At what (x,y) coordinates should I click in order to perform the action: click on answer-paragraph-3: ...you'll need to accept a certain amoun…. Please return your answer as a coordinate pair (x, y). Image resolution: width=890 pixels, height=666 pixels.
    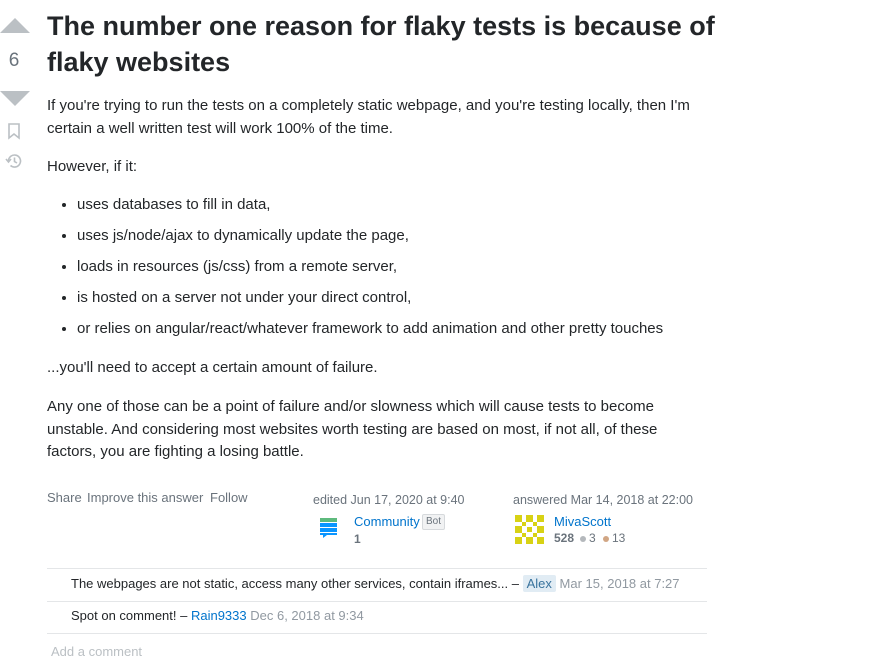
    Looking at the image, I should click on (212, 367).